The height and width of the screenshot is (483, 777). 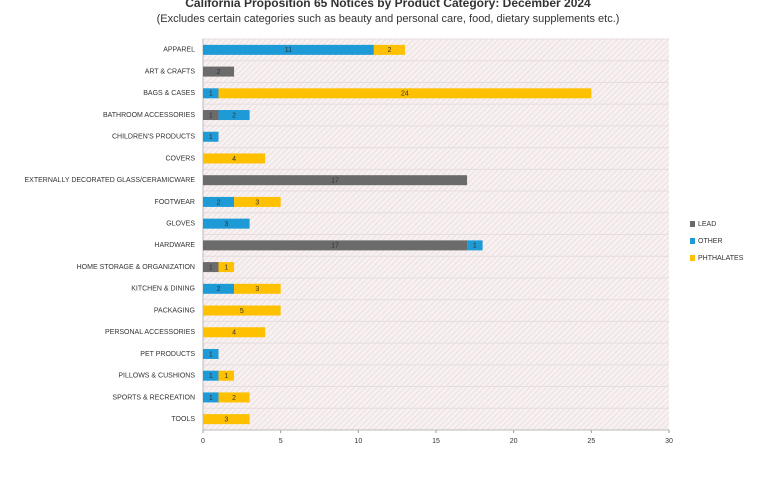 I want to click on y-tick-label: BATHROOM ACCESSORIES, so click(x=149, y=115).